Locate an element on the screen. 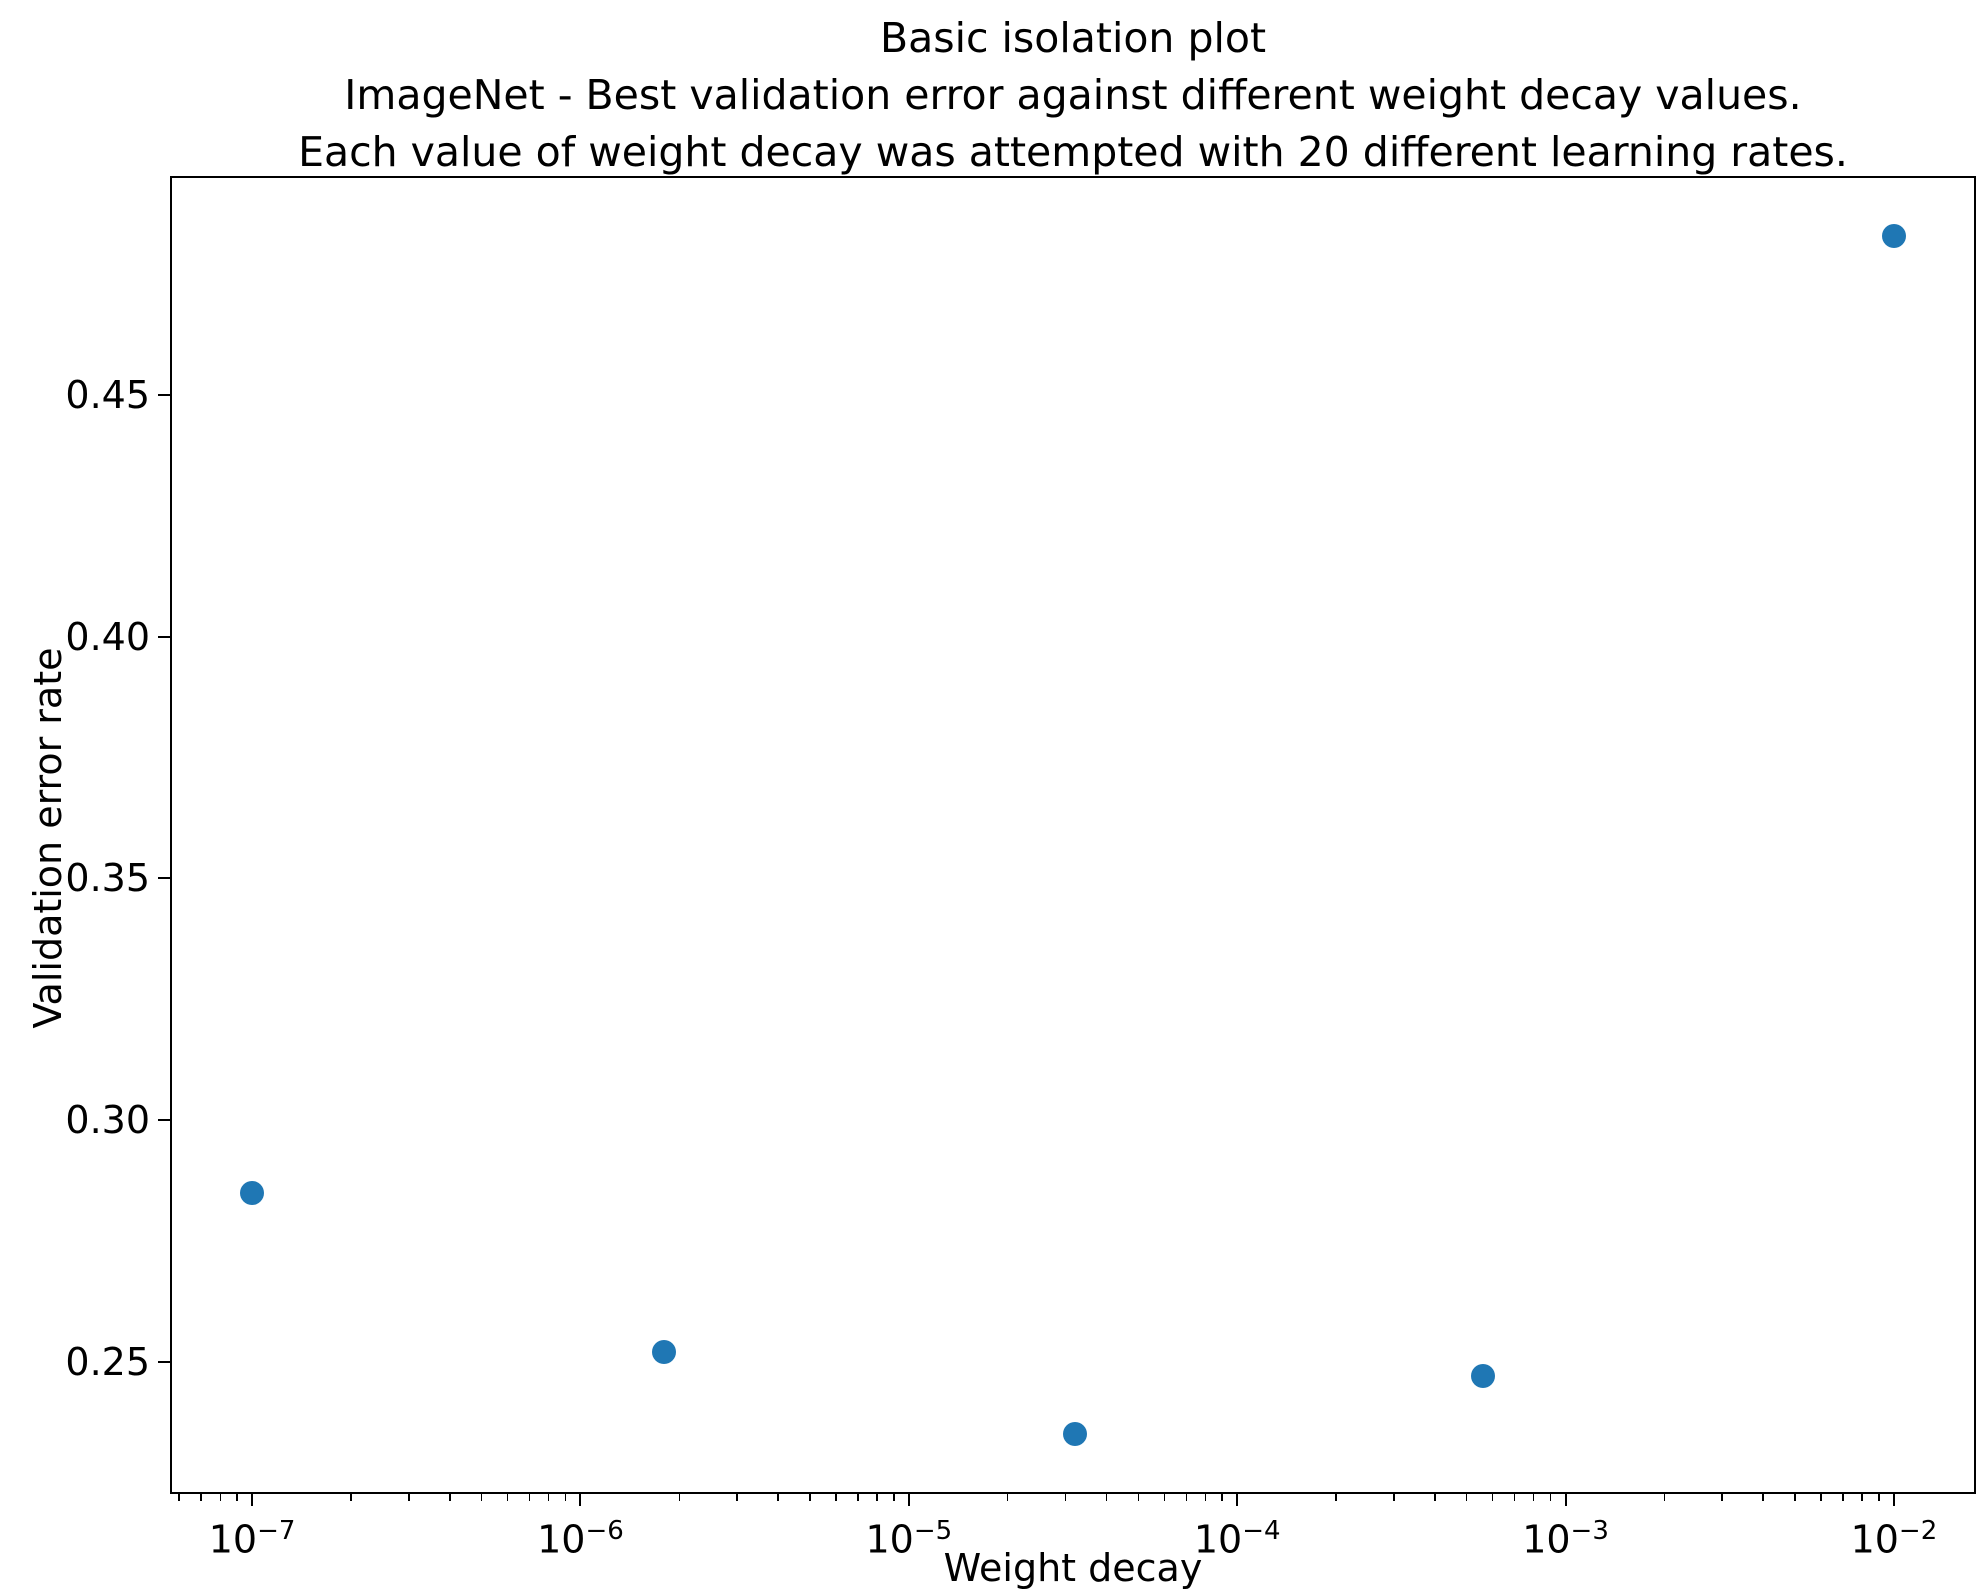 The height and width of the screenshot is (1594, 1980). y-tick-label: 0.25 is located at coordinates (107, 1361).